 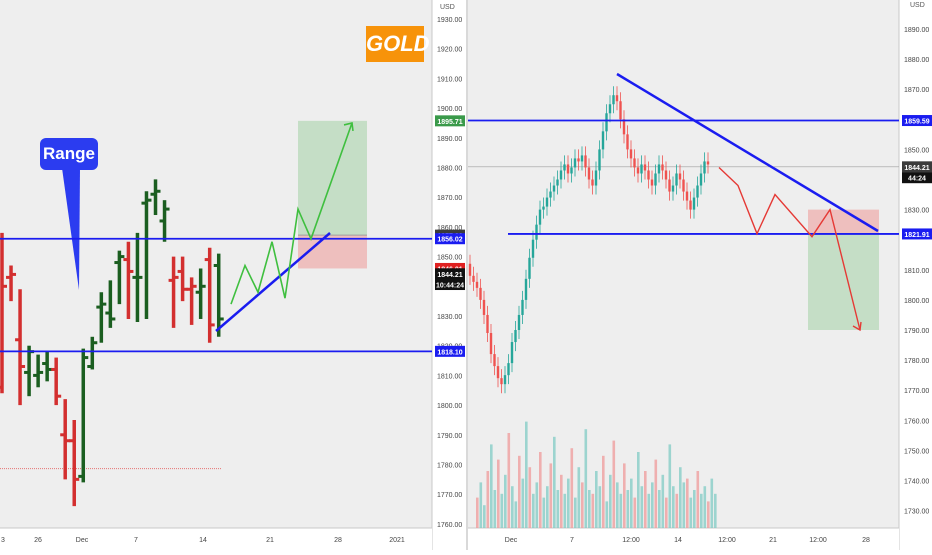 I want to click on right-x-tick-label: 12:00, so click(x=818, y=540).